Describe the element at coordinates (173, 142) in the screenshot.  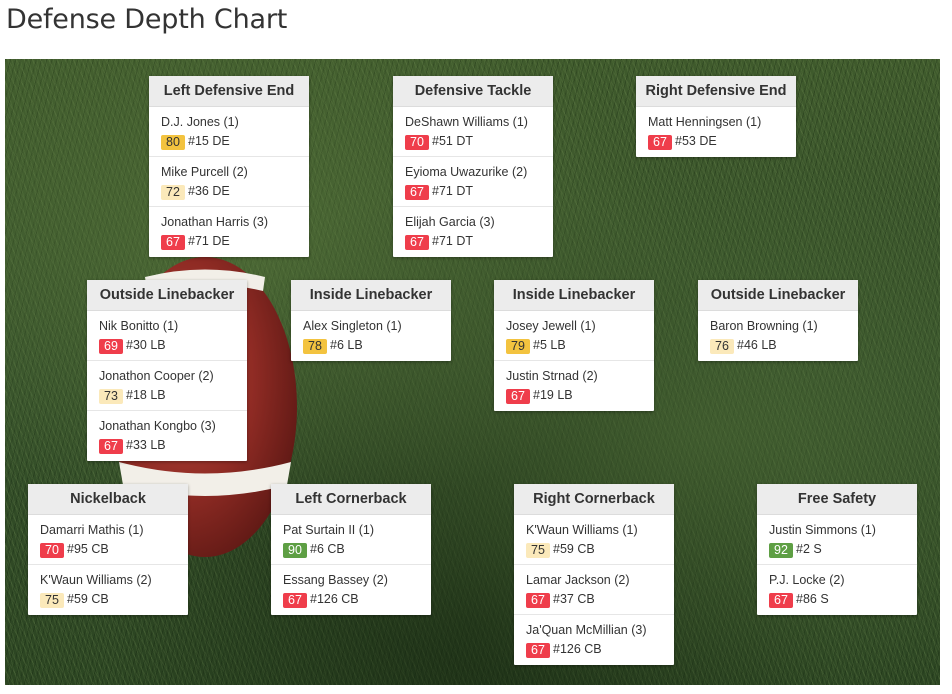
I see `rating-badge: 80` at that location.